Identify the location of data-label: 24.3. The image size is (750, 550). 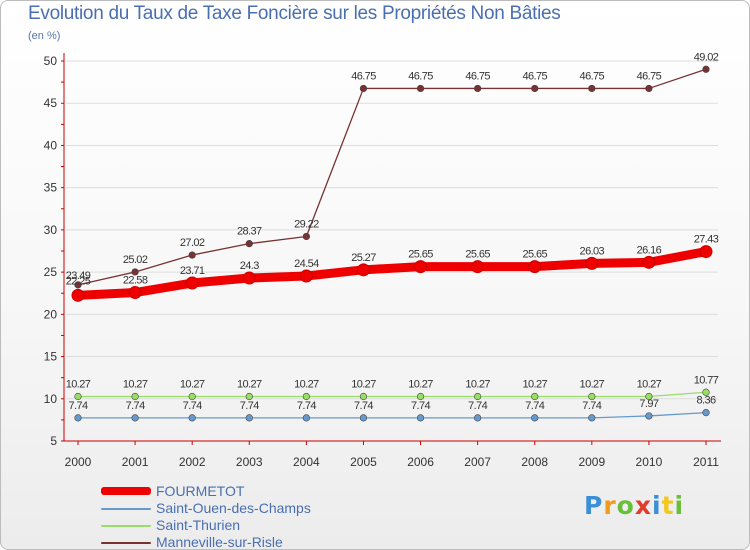
(249, 266).